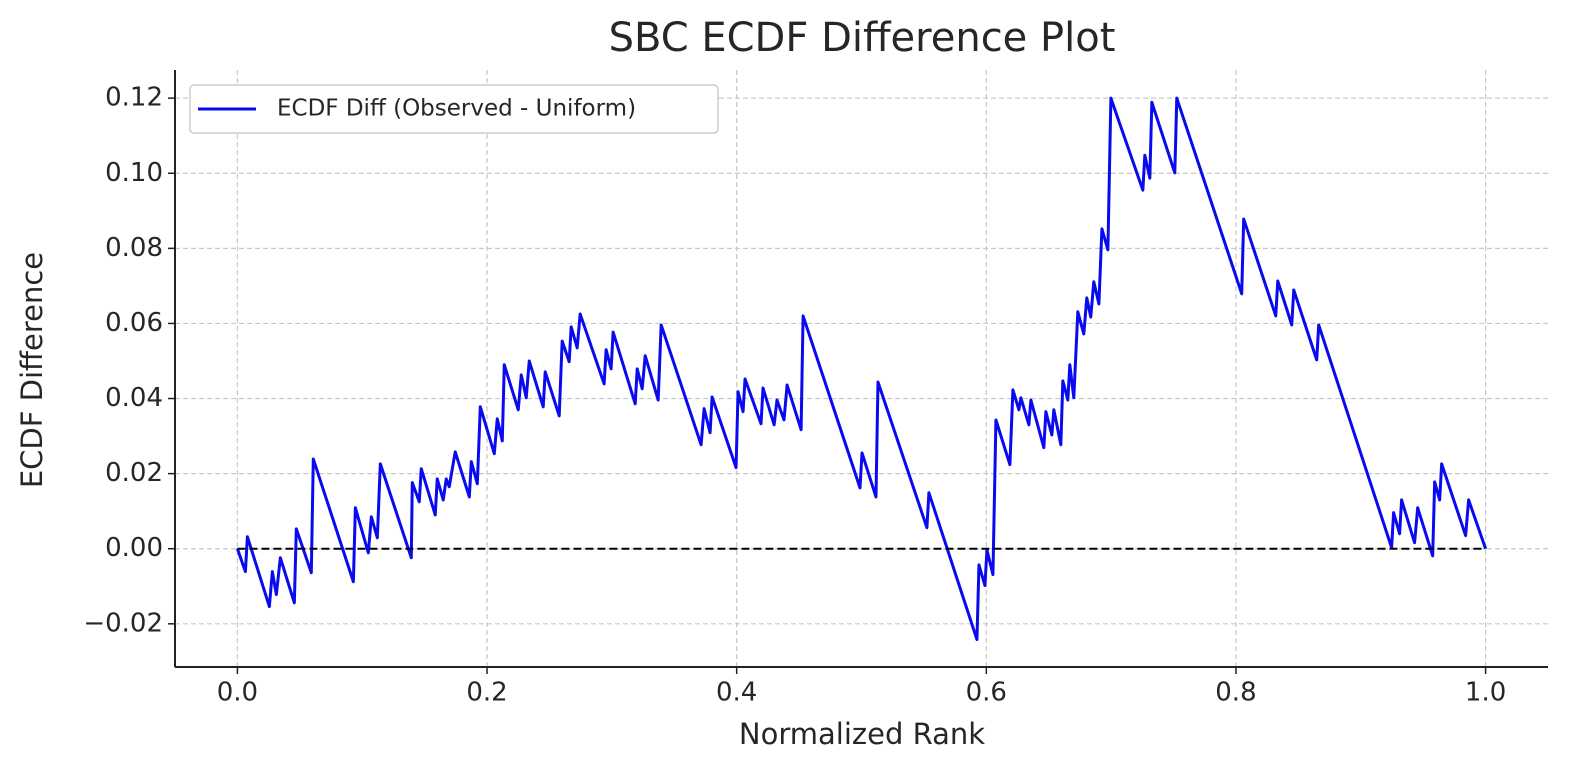  Describe the element at coordinates (134, 473) in the screenshot. I see `y-tick-label: 0.02` at that location.